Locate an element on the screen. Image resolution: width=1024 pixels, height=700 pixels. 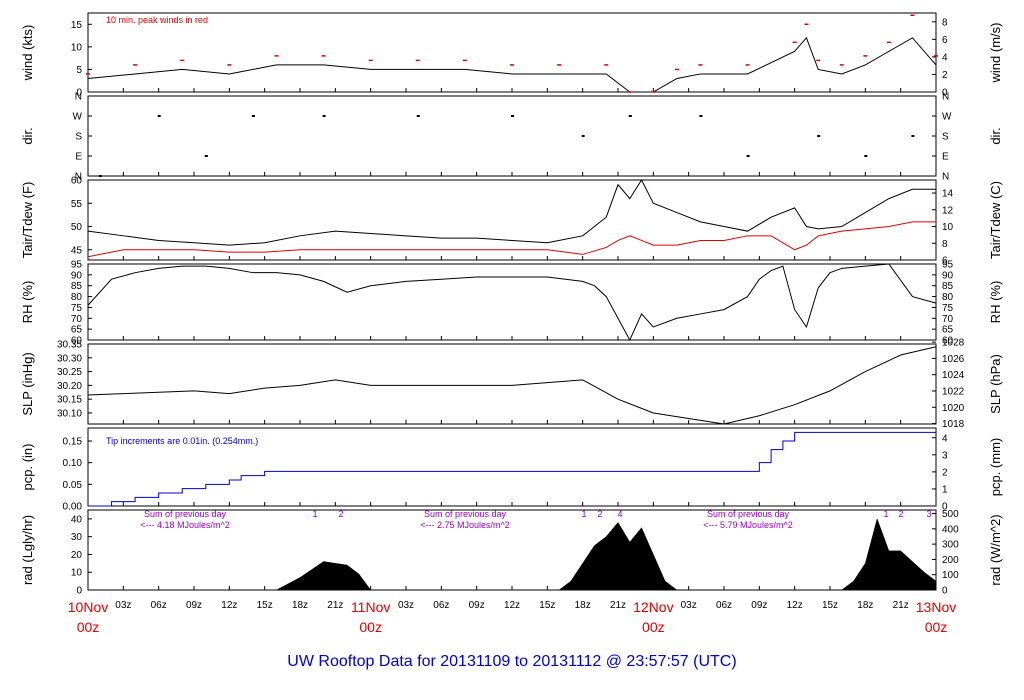
temp-right-label: Tair/Tdew (C) is located at coordinates (995, 220).